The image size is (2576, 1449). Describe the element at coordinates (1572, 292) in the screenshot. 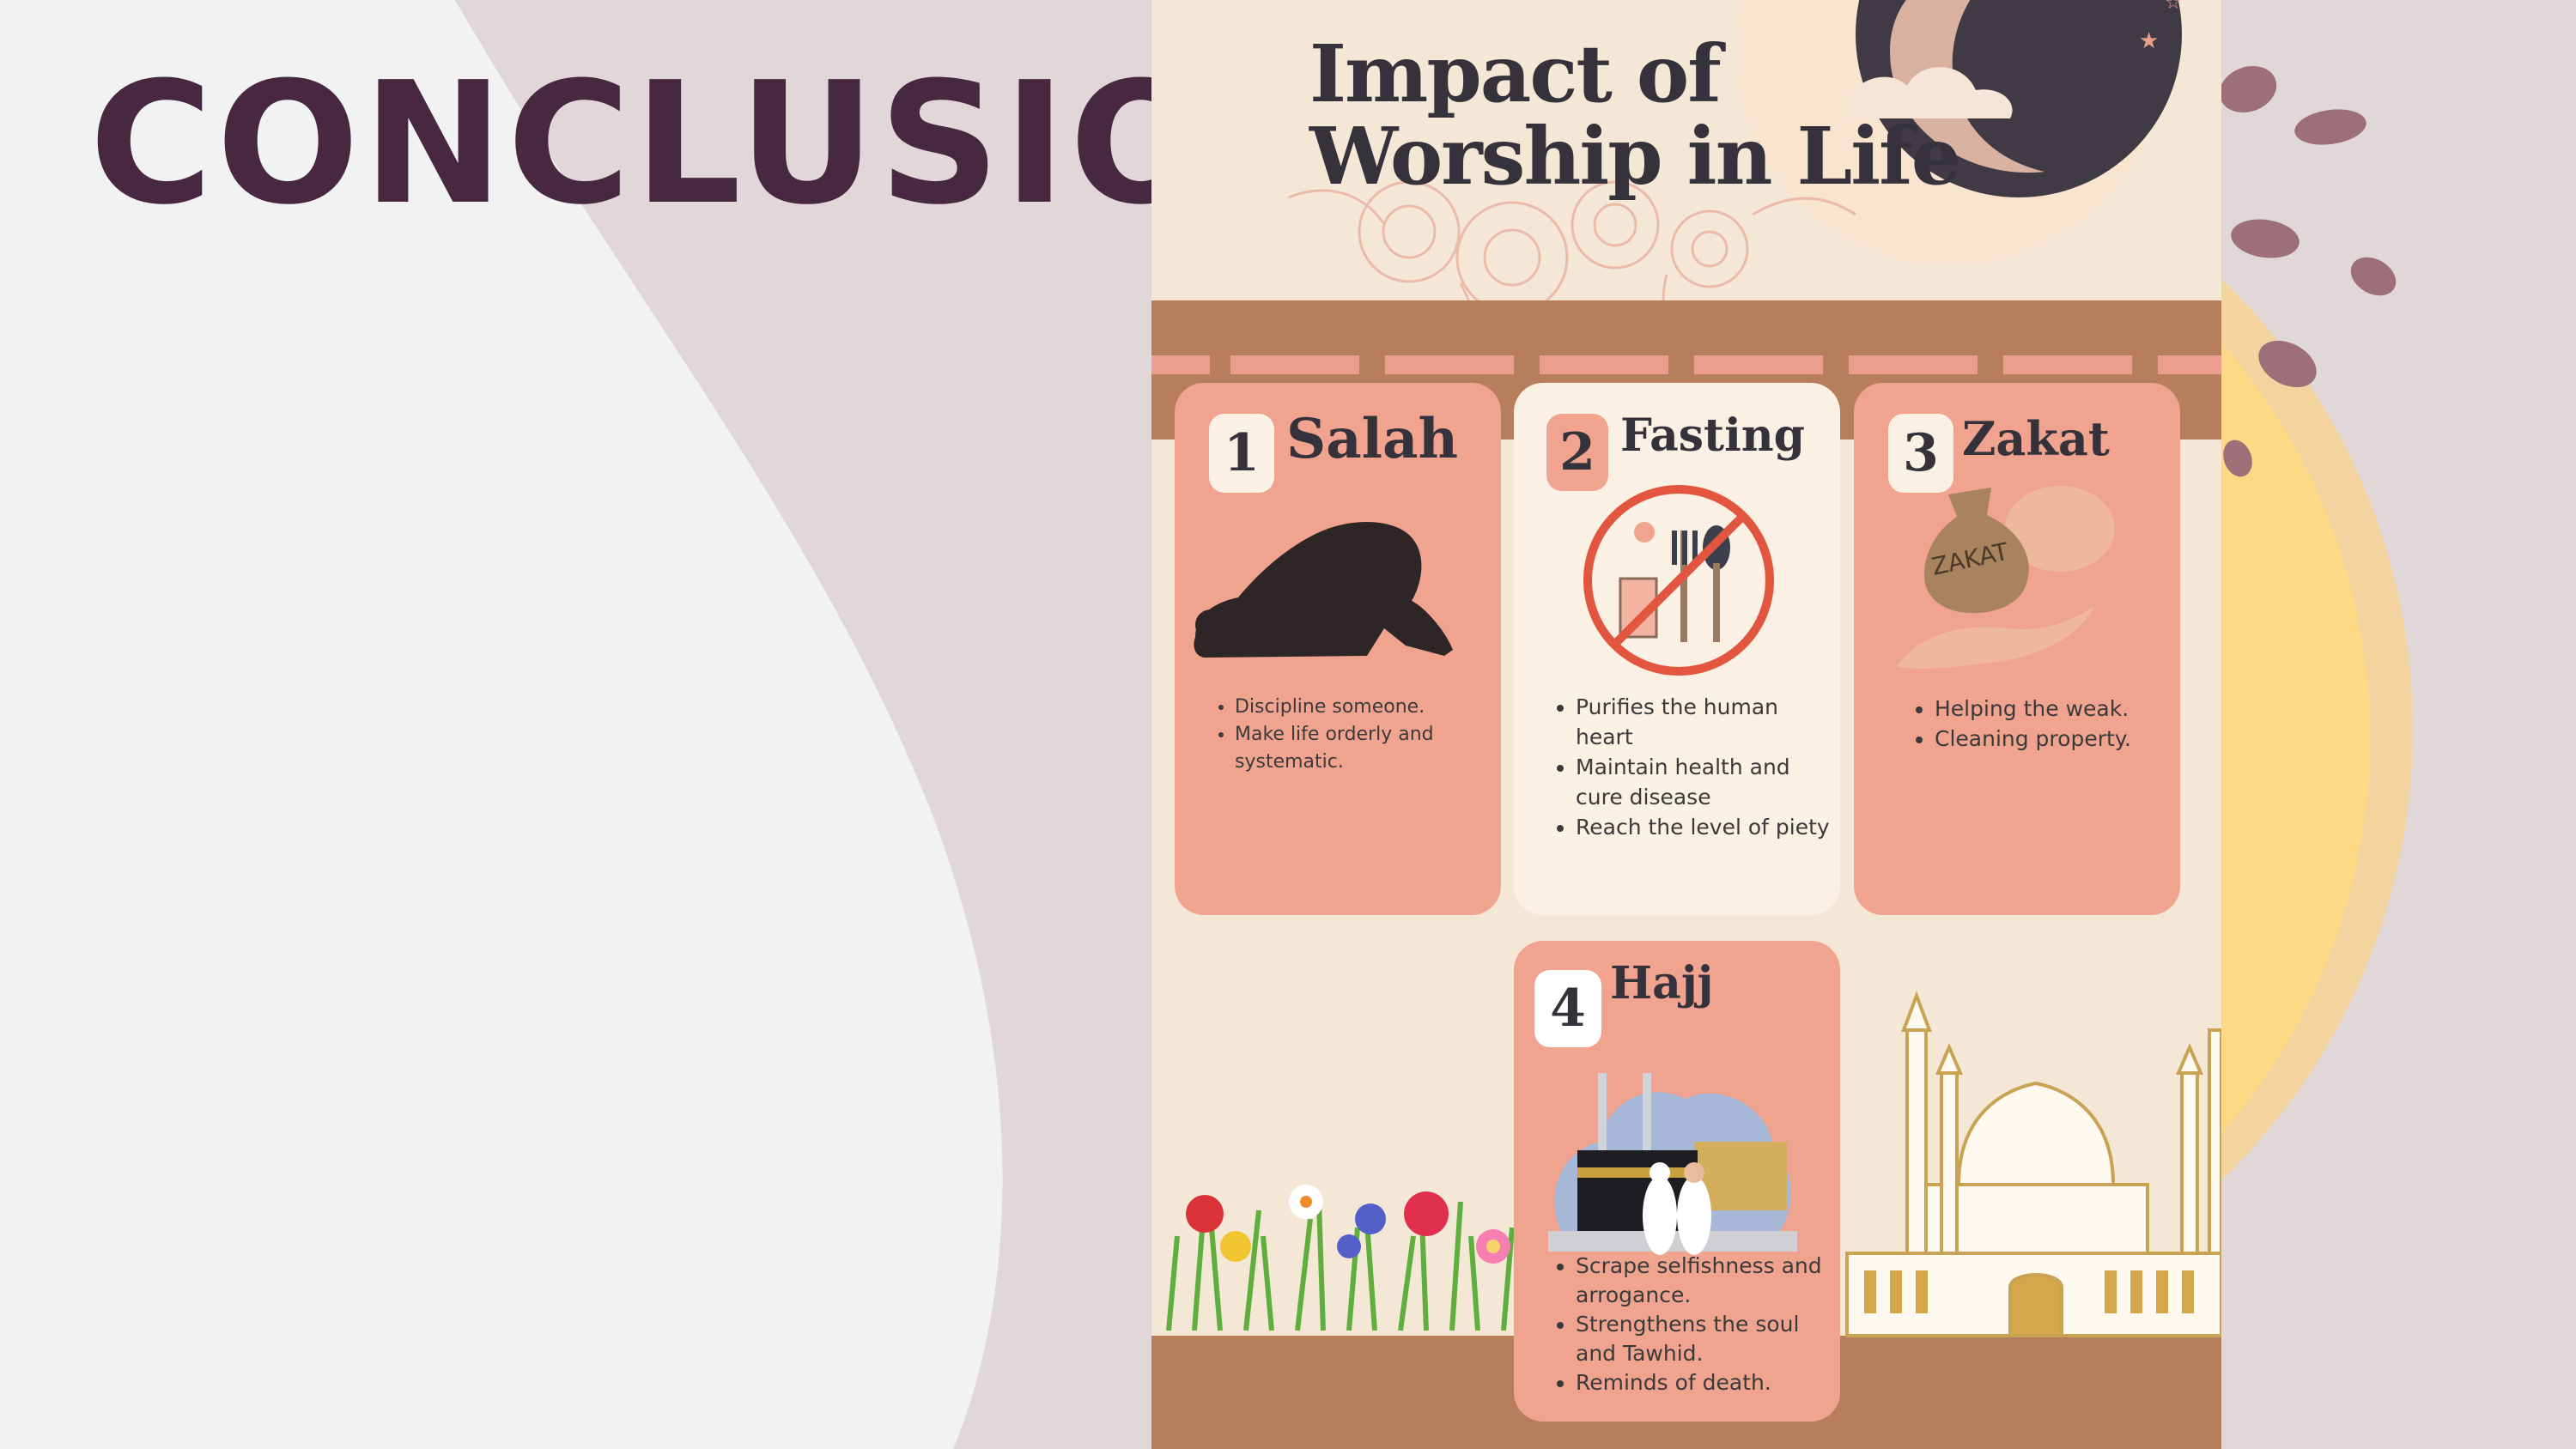

I see `floral-line-art` at that location.